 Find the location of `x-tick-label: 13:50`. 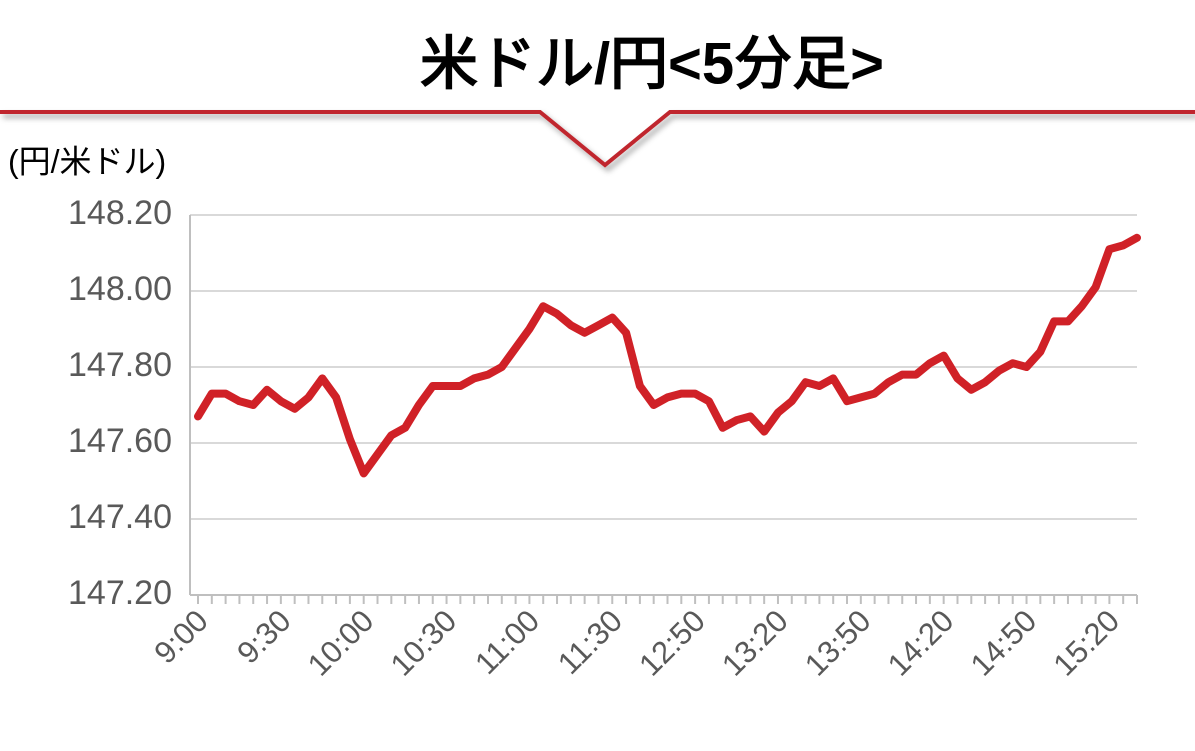

x-tick-label: 13:50 is located at coordinates (838, 643).